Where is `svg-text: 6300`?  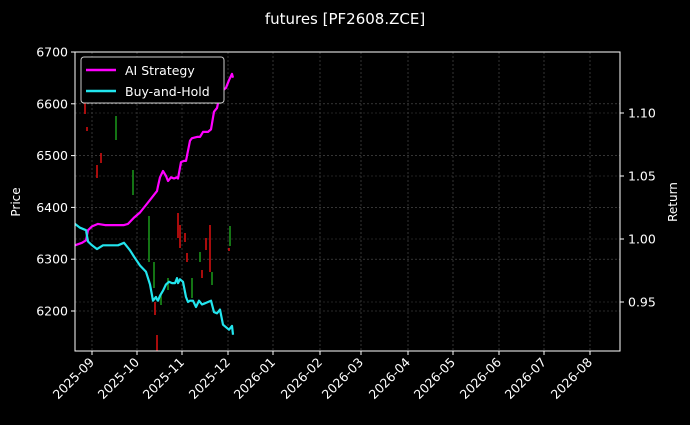
svg-text: 6300 is located at coordinates (52, 259).